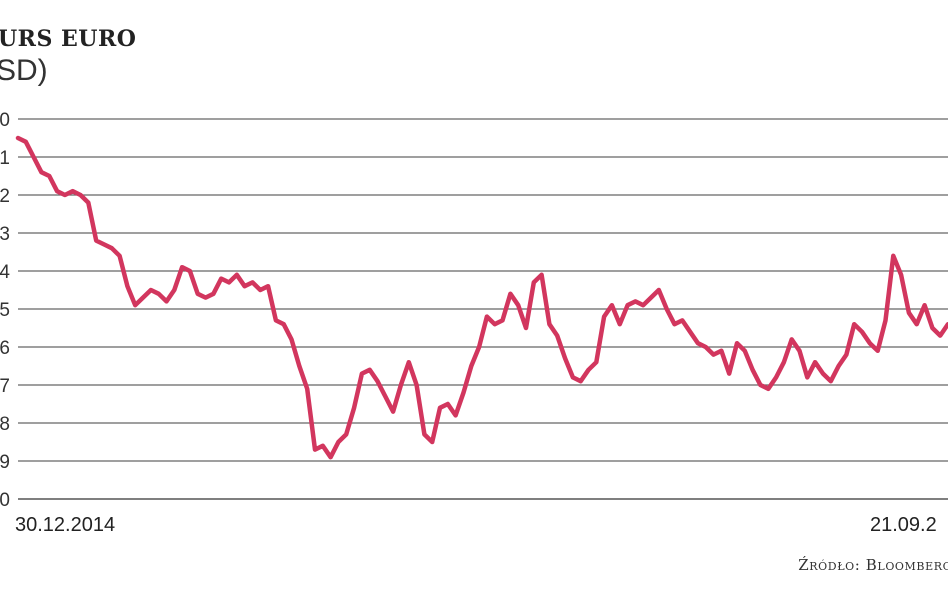 The height and width of the screenshot is (593, 948). I want to click on y-axis-ticks: 0 1 2 3 4 5 6 7 8 9 0, so click(5, 310).